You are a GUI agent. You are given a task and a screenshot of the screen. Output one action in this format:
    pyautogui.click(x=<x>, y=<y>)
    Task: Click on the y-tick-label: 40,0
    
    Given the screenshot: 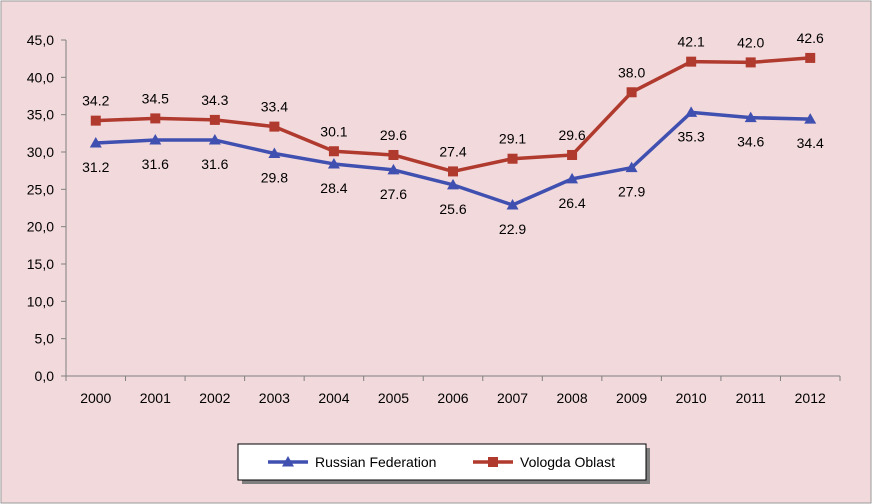 What is the action you would take?
    pyautogui.click(x=40, y=77)
    